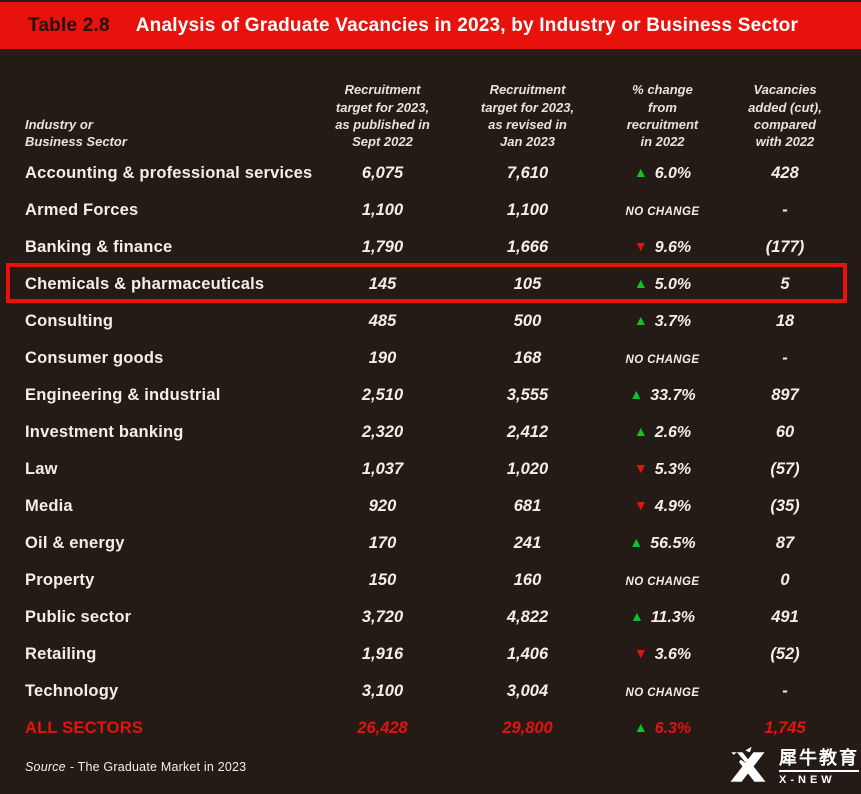 The width and height of the screenshot is (861, 794). I want to click on table-row: Public sector 3,720 4,822 ▲ 11.3% 491, so click(422, 617).